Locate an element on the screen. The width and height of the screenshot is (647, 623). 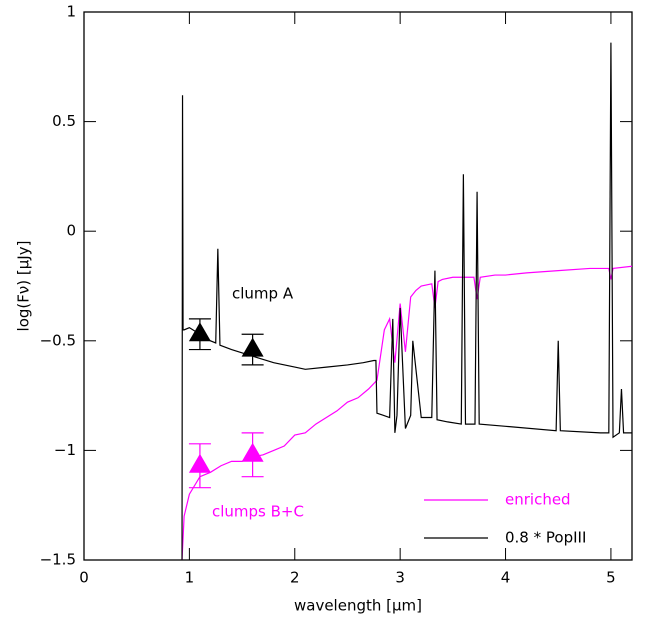
y-tick-label: 0.5 is located at coordinates (64, 121).